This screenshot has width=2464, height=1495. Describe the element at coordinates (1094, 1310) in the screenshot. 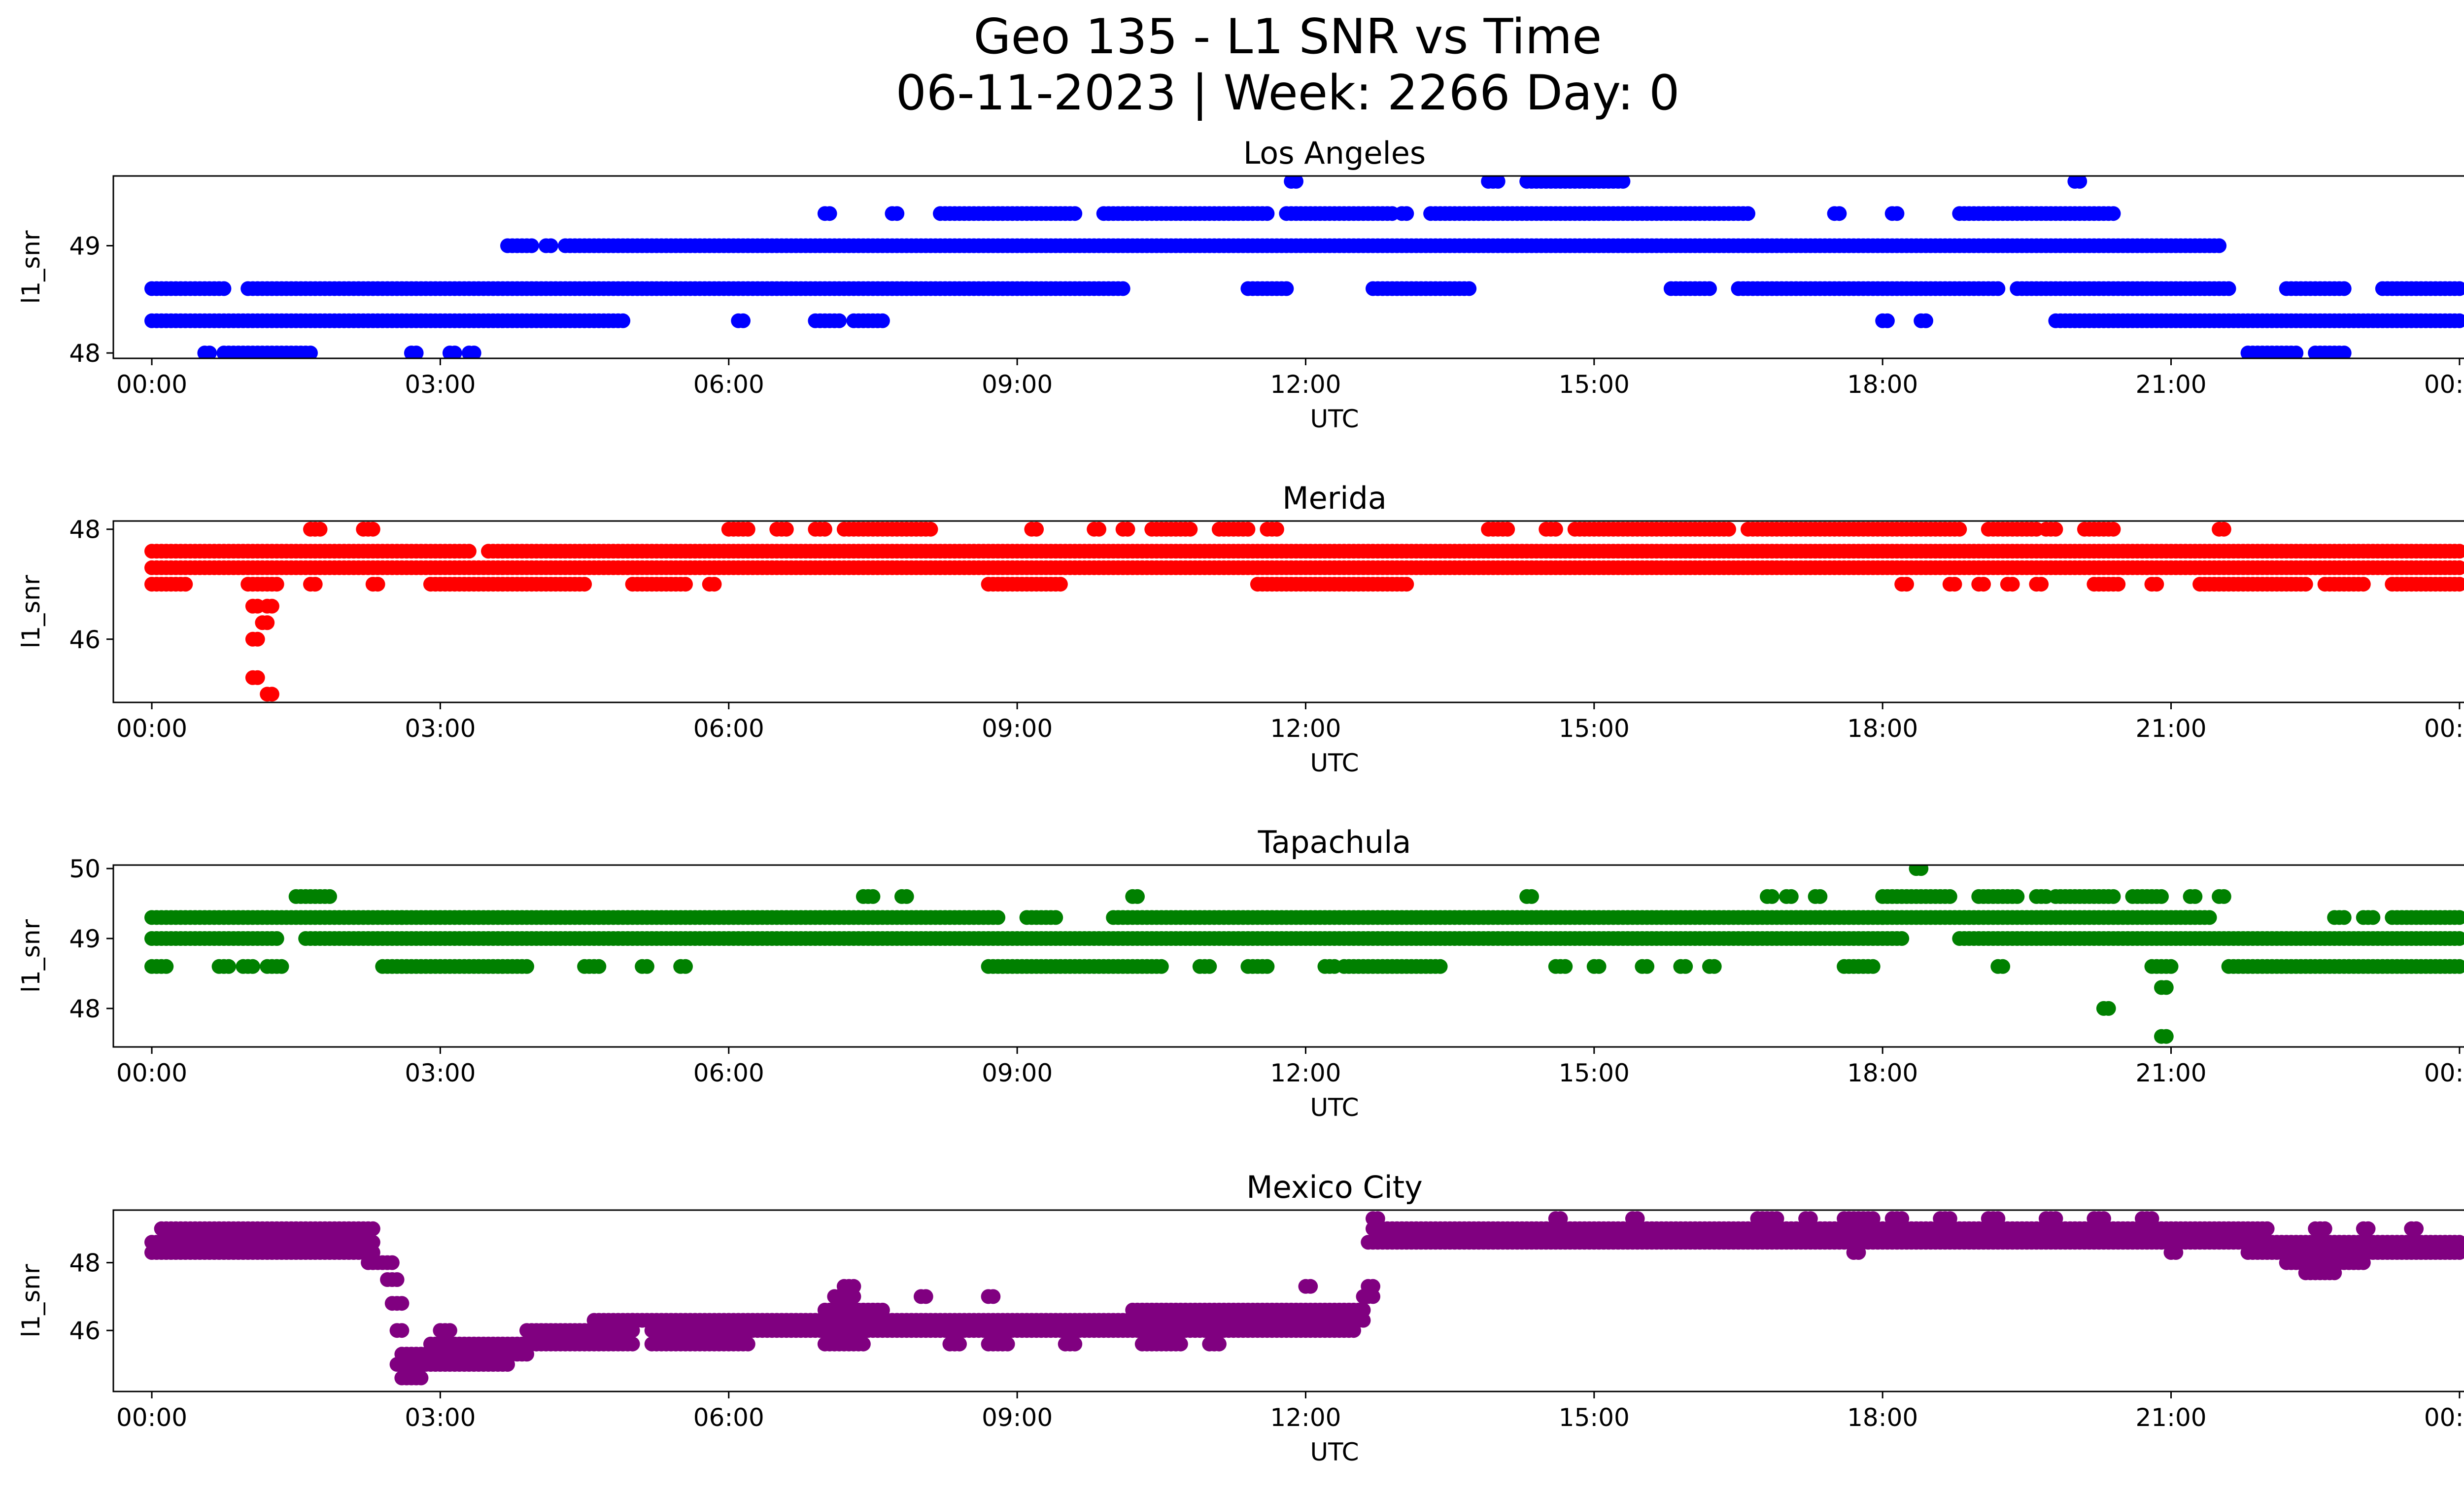

I see `mexico-city-series-46.6` at that location.